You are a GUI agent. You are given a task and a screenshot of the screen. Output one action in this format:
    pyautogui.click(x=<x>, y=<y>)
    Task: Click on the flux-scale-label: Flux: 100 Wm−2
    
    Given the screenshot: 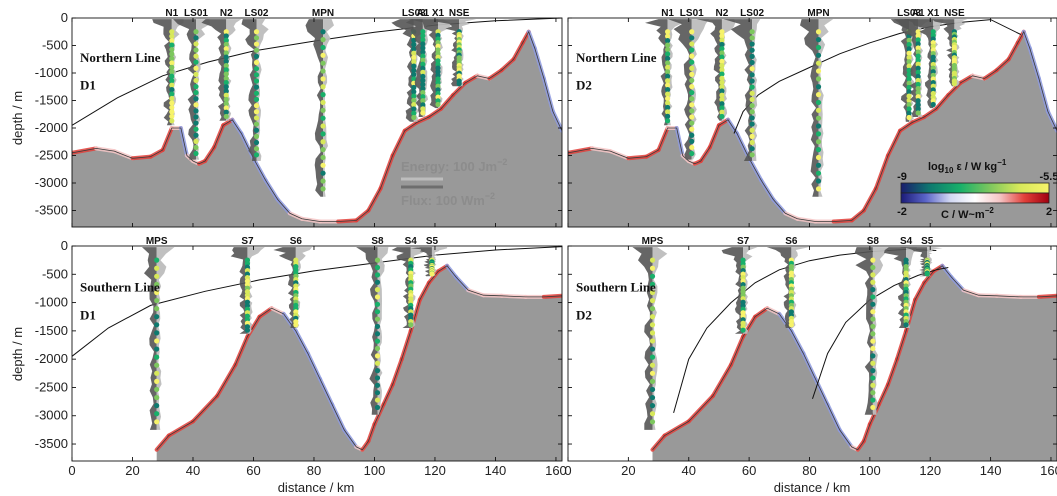 What is the action you would take?
    pyautogui.click(x=448, y=199)
    